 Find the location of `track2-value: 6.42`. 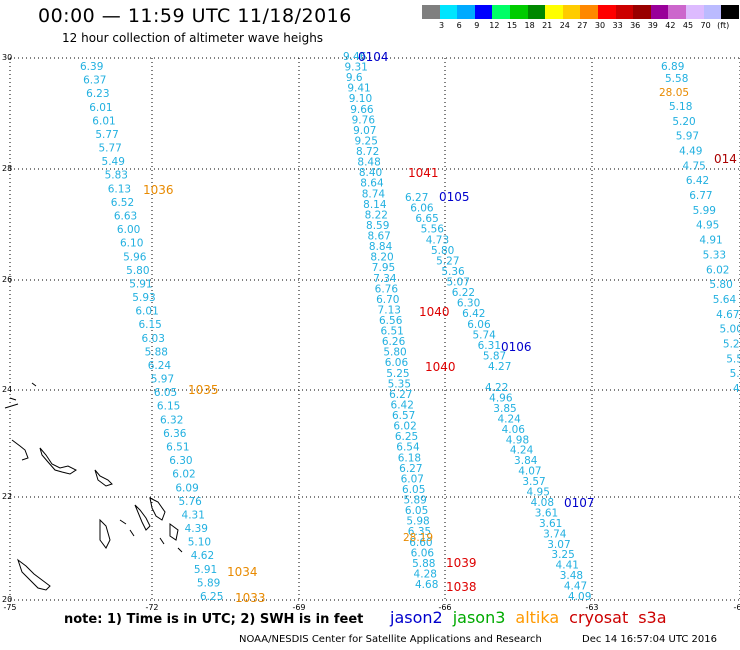

track2-value: 6.42 is located at coordinates (402, 405).